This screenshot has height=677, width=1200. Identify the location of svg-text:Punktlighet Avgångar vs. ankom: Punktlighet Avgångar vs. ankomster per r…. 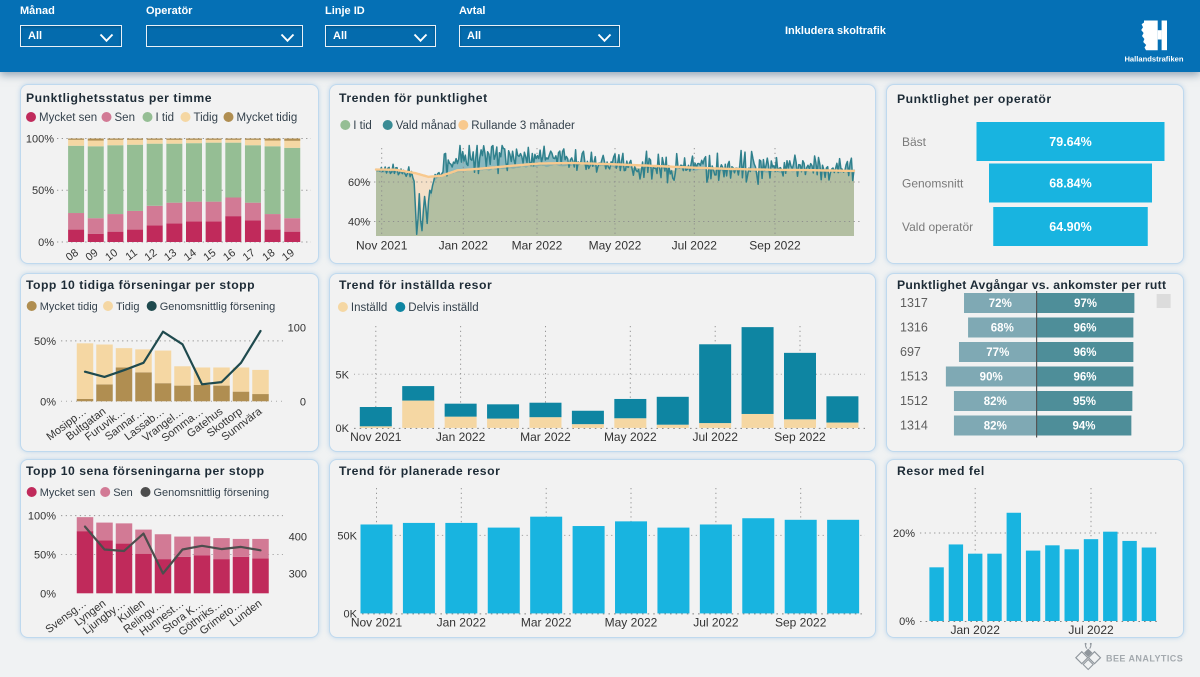
(1031, 285).